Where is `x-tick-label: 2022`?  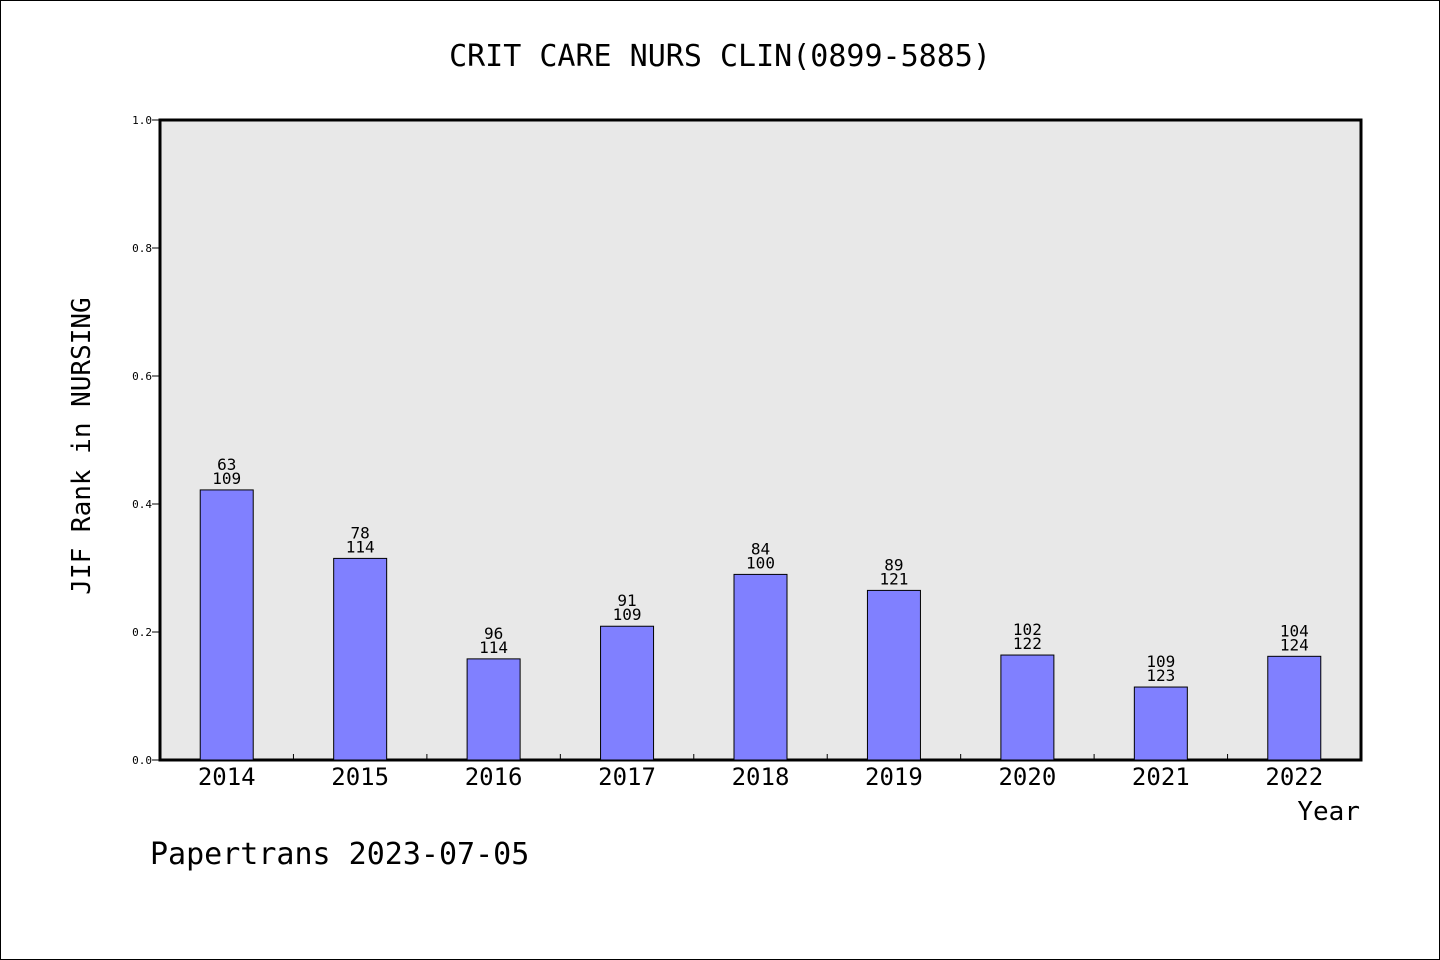
x-tick-label: 2022 is located at coordinates (1294, 777).